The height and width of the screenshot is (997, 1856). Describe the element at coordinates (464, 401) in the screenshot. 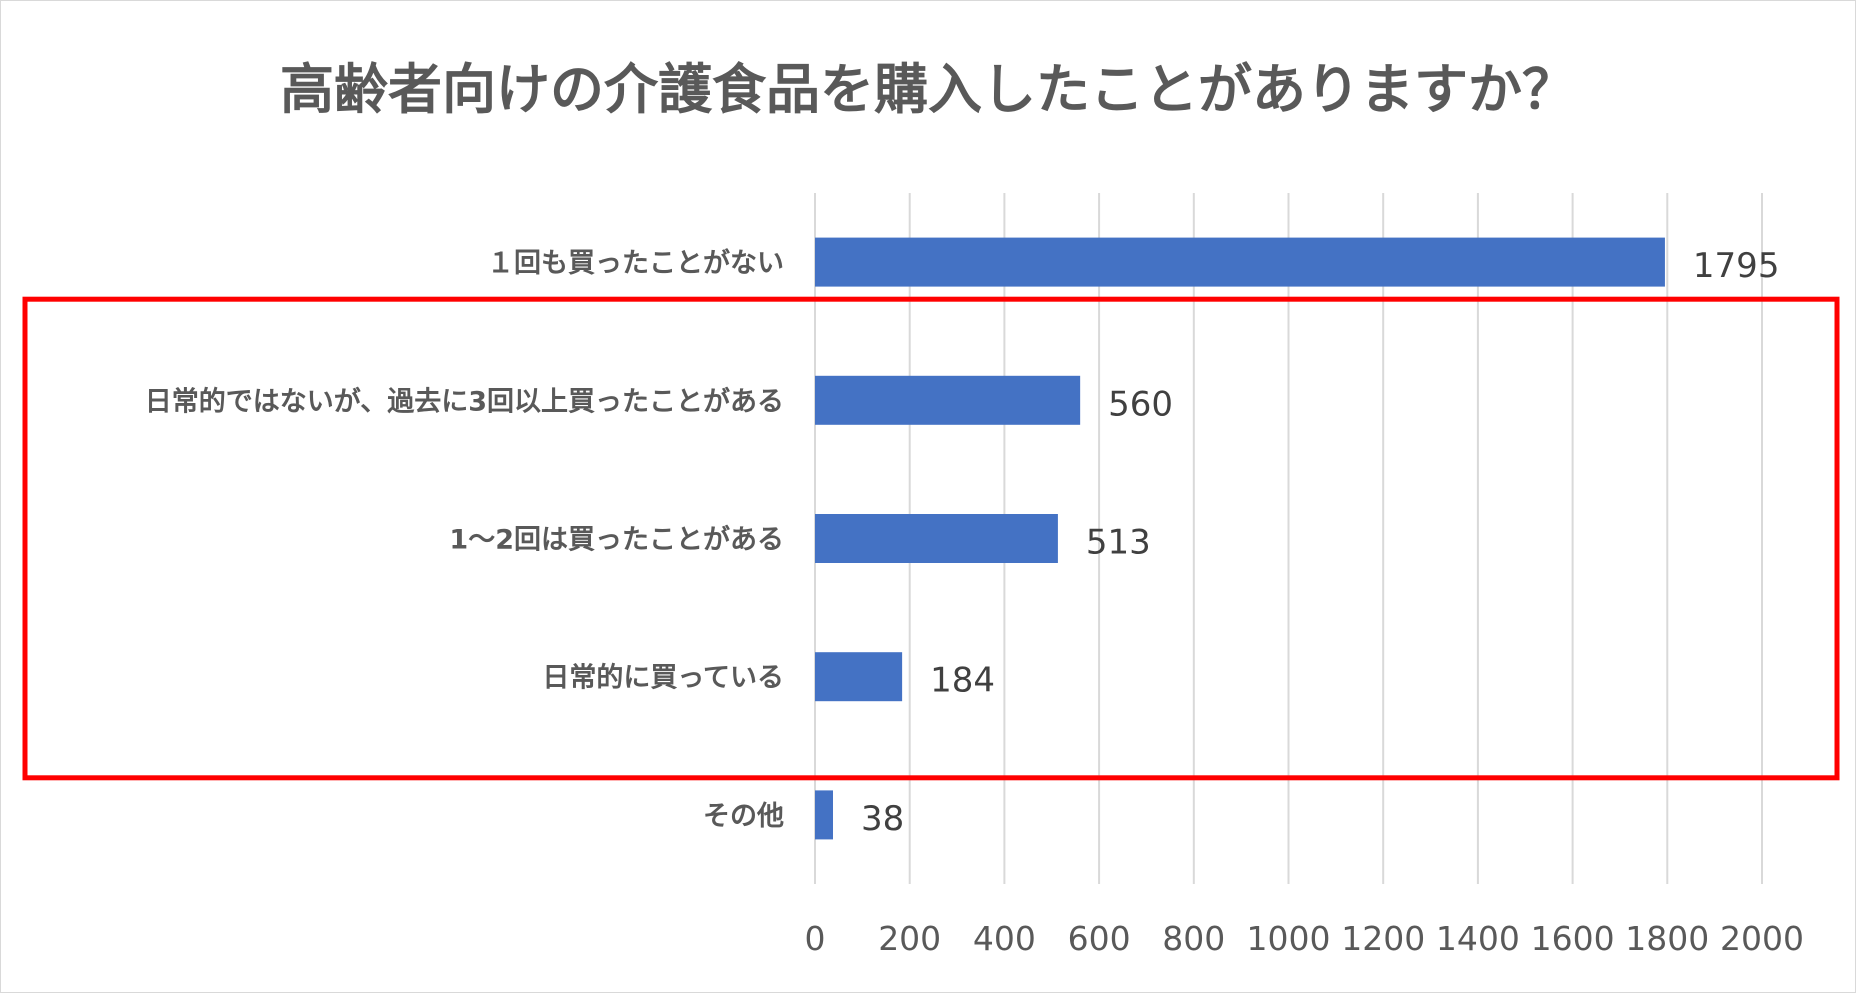

I see `category-label: 日常的ではないが、過去に3回以上買ったことがある` at that location.